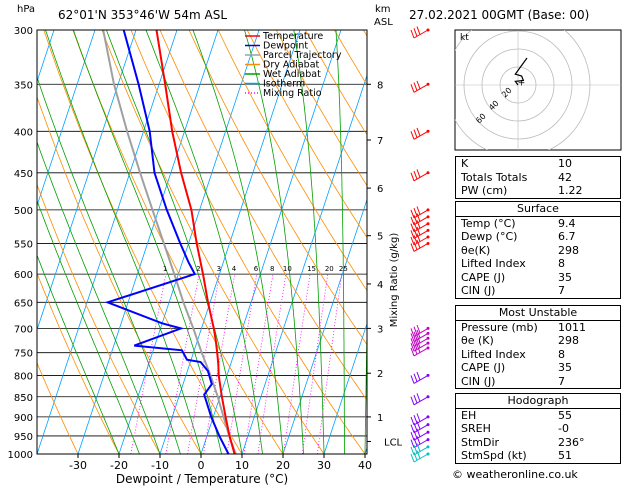 This screenshot has width=629, height=486. Describe the element at coordinates (242, 465) in the screenshot. I see `temperature-tick-label: 10` at that location.